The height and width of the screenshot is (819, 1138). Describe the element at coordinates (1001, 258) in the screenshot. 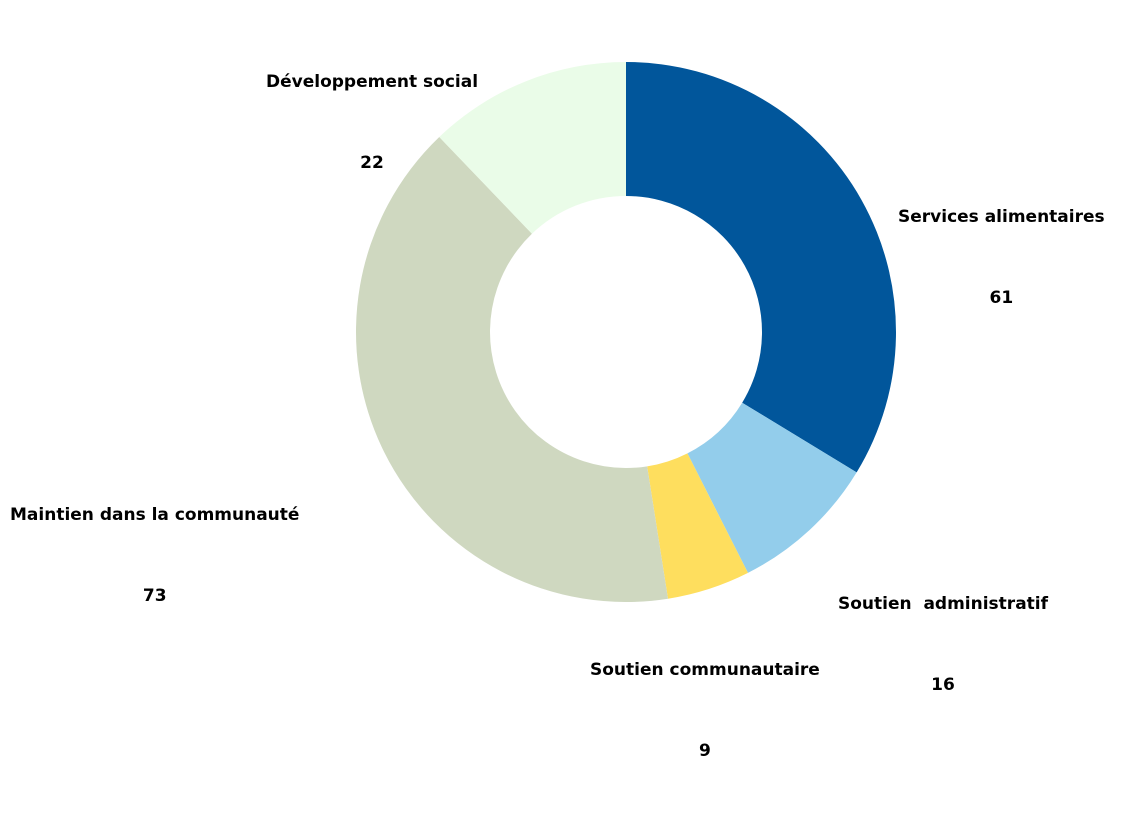

I see `label-services-alimentaires: Services alimentaires 61` at that location.